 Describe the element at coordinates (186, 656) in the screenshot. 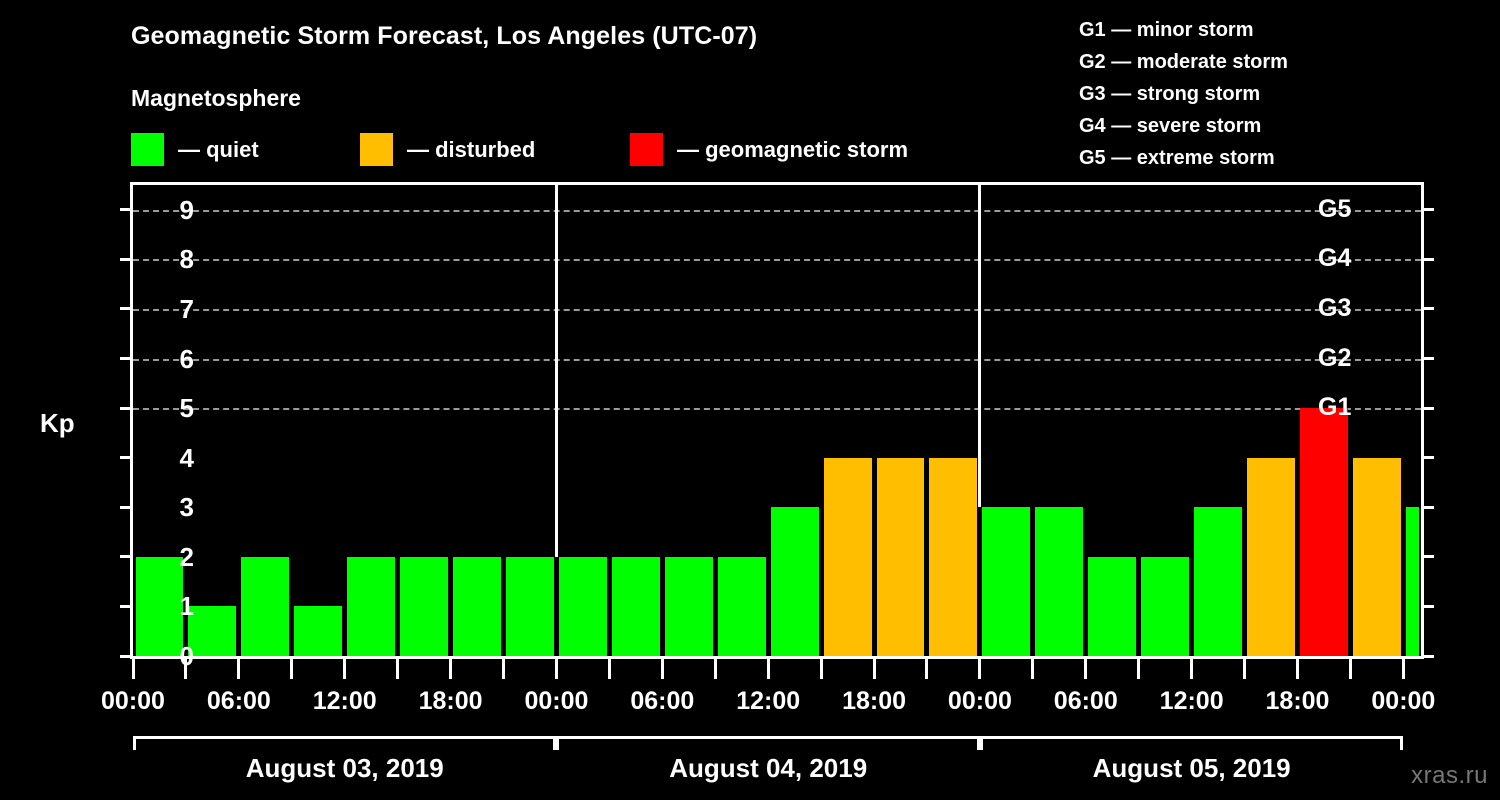

I see `y-tick-label: 0` at that location.